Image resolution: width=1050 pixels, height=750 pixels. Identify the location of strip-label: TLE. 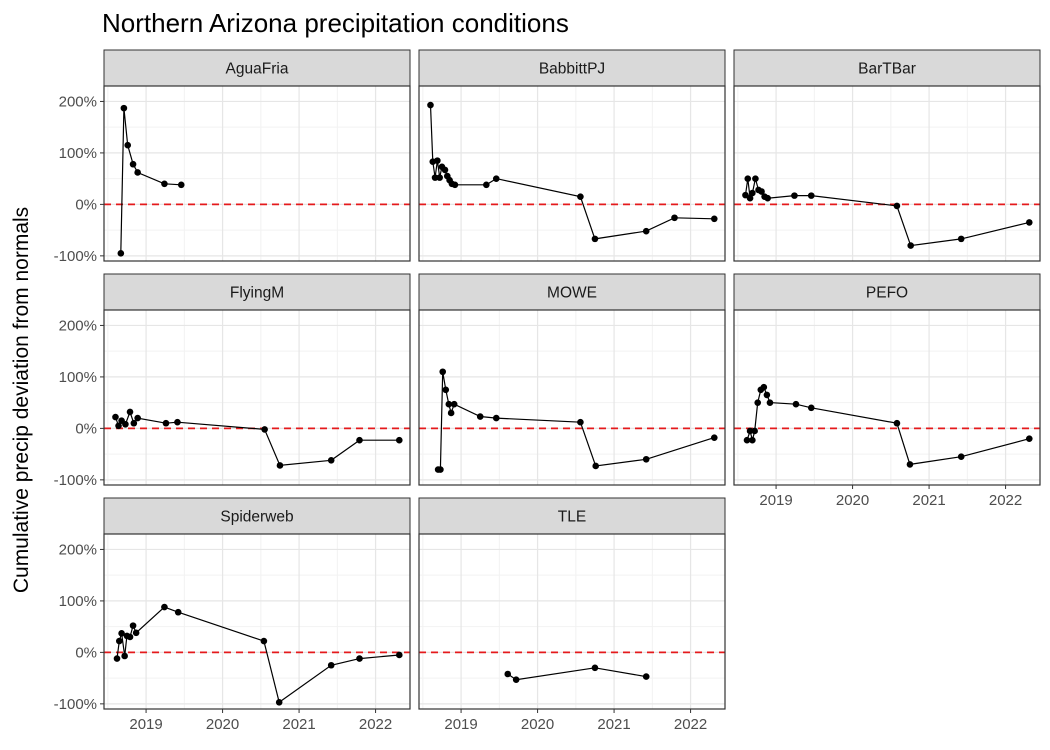
(572, 517).